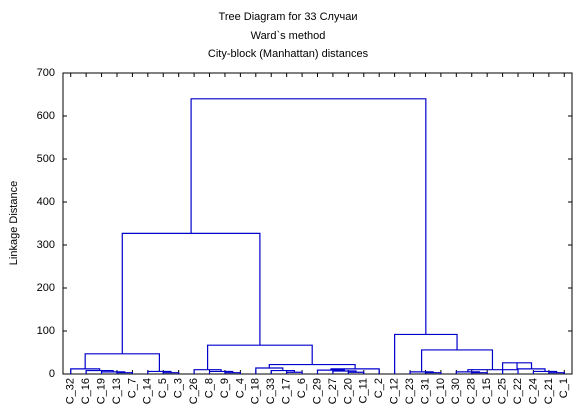  What do you see at coordinates (487, 391) in the screenshot?
I see `x-tick-label: C_15` at bounding box center [487, 391].